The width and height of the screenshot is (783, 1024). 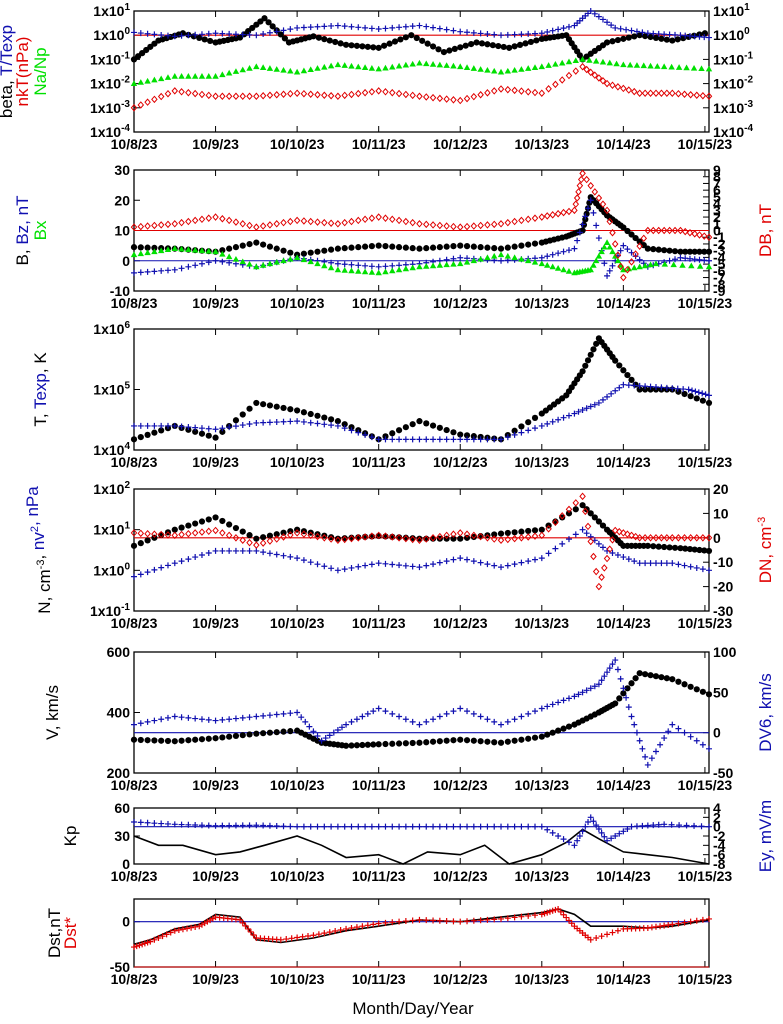 What do you see at coordinates (421, 71) in the screenshot?
I see `series-green` at bounding box center [421, 71].